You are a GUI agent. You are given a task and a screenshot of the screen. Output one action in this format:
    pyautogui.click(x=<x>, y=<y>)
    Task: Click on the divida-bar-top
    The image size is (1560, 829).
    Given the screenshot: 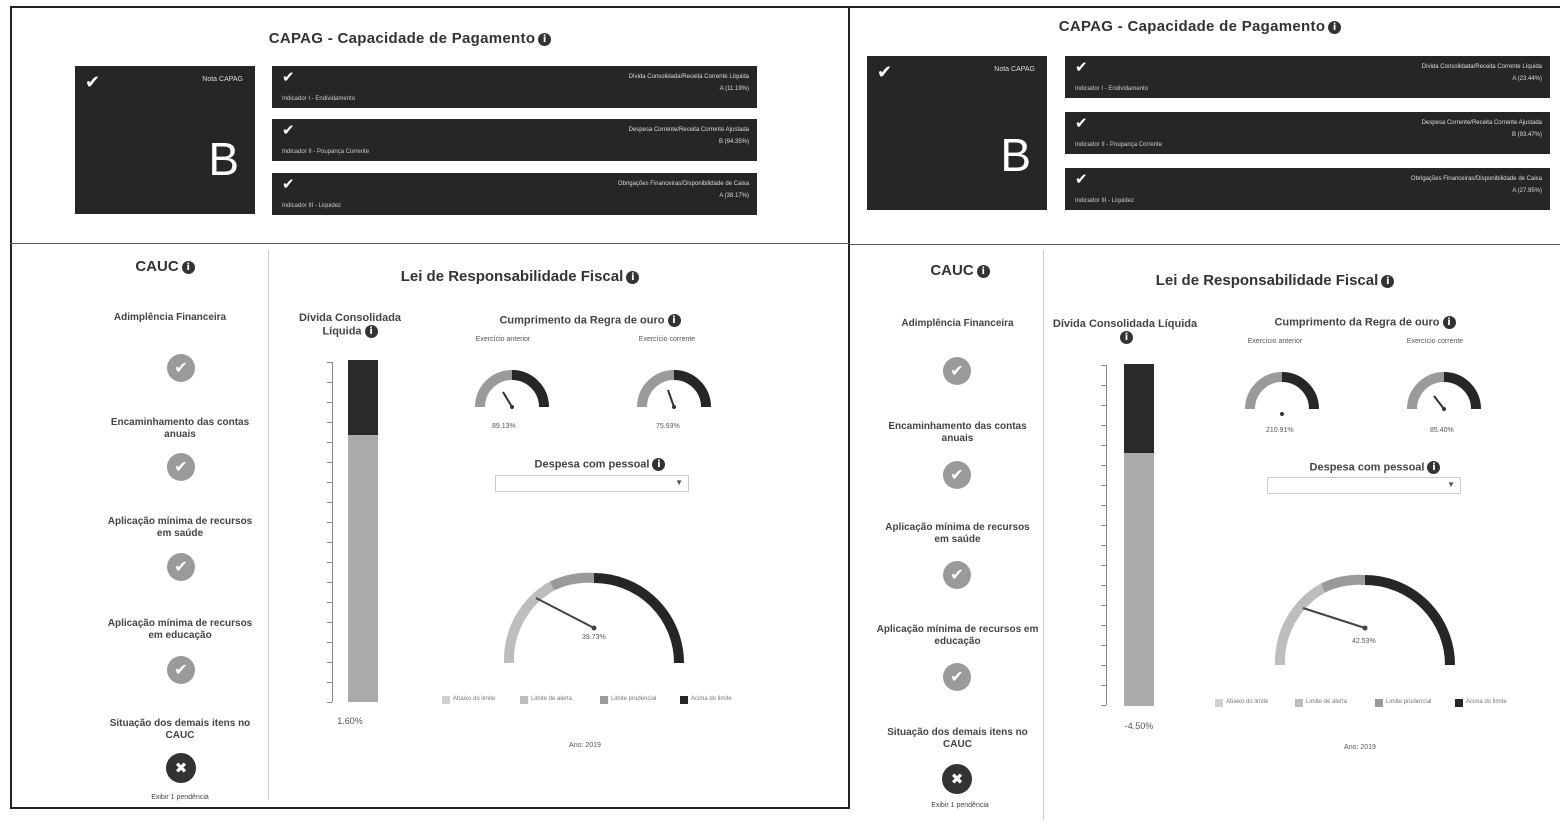 What is the action you would take?
    pyautogui.click(x=363, y=397)
    